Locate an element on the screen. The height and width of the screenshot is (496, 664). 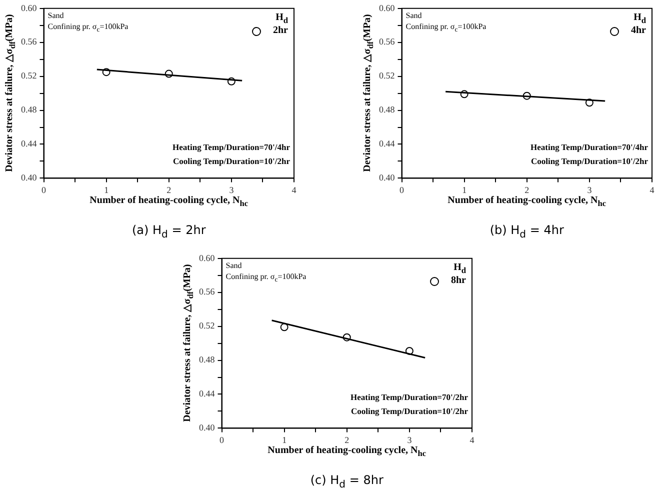
legend-label: 8hr is located at coordinates (458, 280).